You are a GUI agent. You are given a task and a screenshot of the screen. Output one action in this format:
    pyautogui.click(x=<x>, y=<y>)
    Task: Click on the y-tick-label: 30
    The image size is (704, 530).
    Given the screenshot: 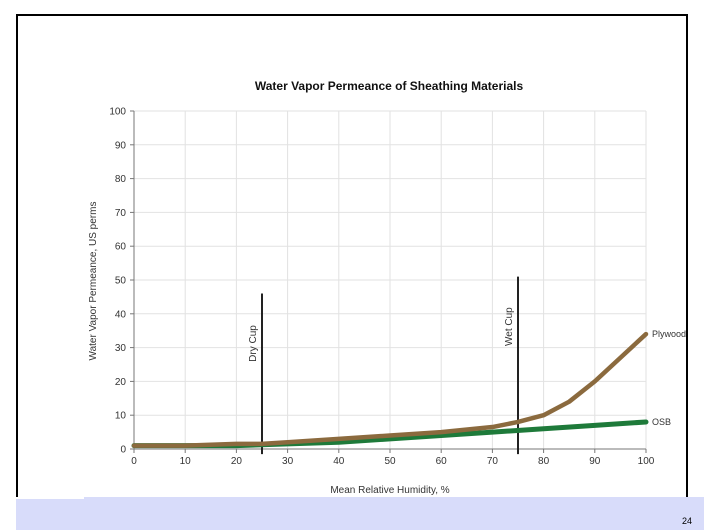 What is the action you would take?
    pyautogui.click(x=121, y=348)
    